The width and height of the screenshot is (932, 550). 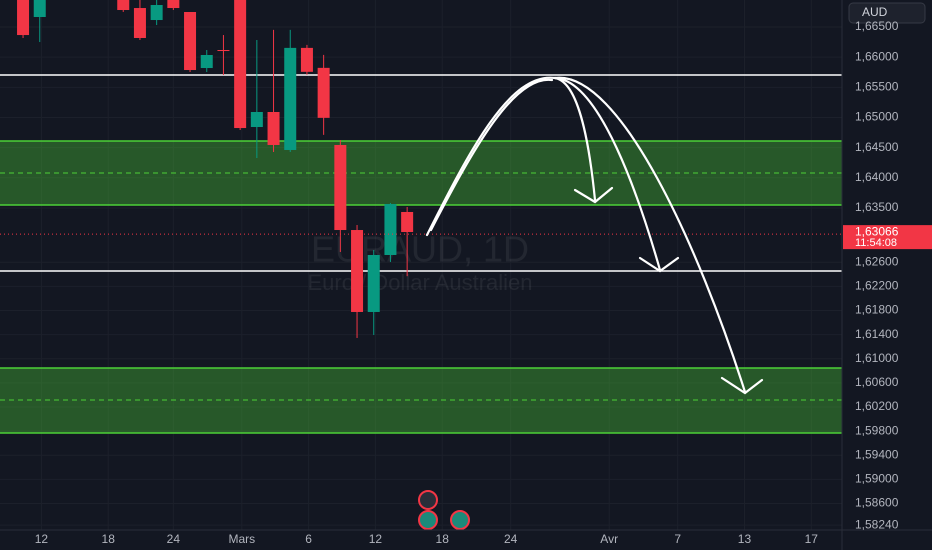 What do you see at coordinates (877, 87) in the screenshot?
I see `y-tick-label: 1,65500` at bounding box center [877, 87].